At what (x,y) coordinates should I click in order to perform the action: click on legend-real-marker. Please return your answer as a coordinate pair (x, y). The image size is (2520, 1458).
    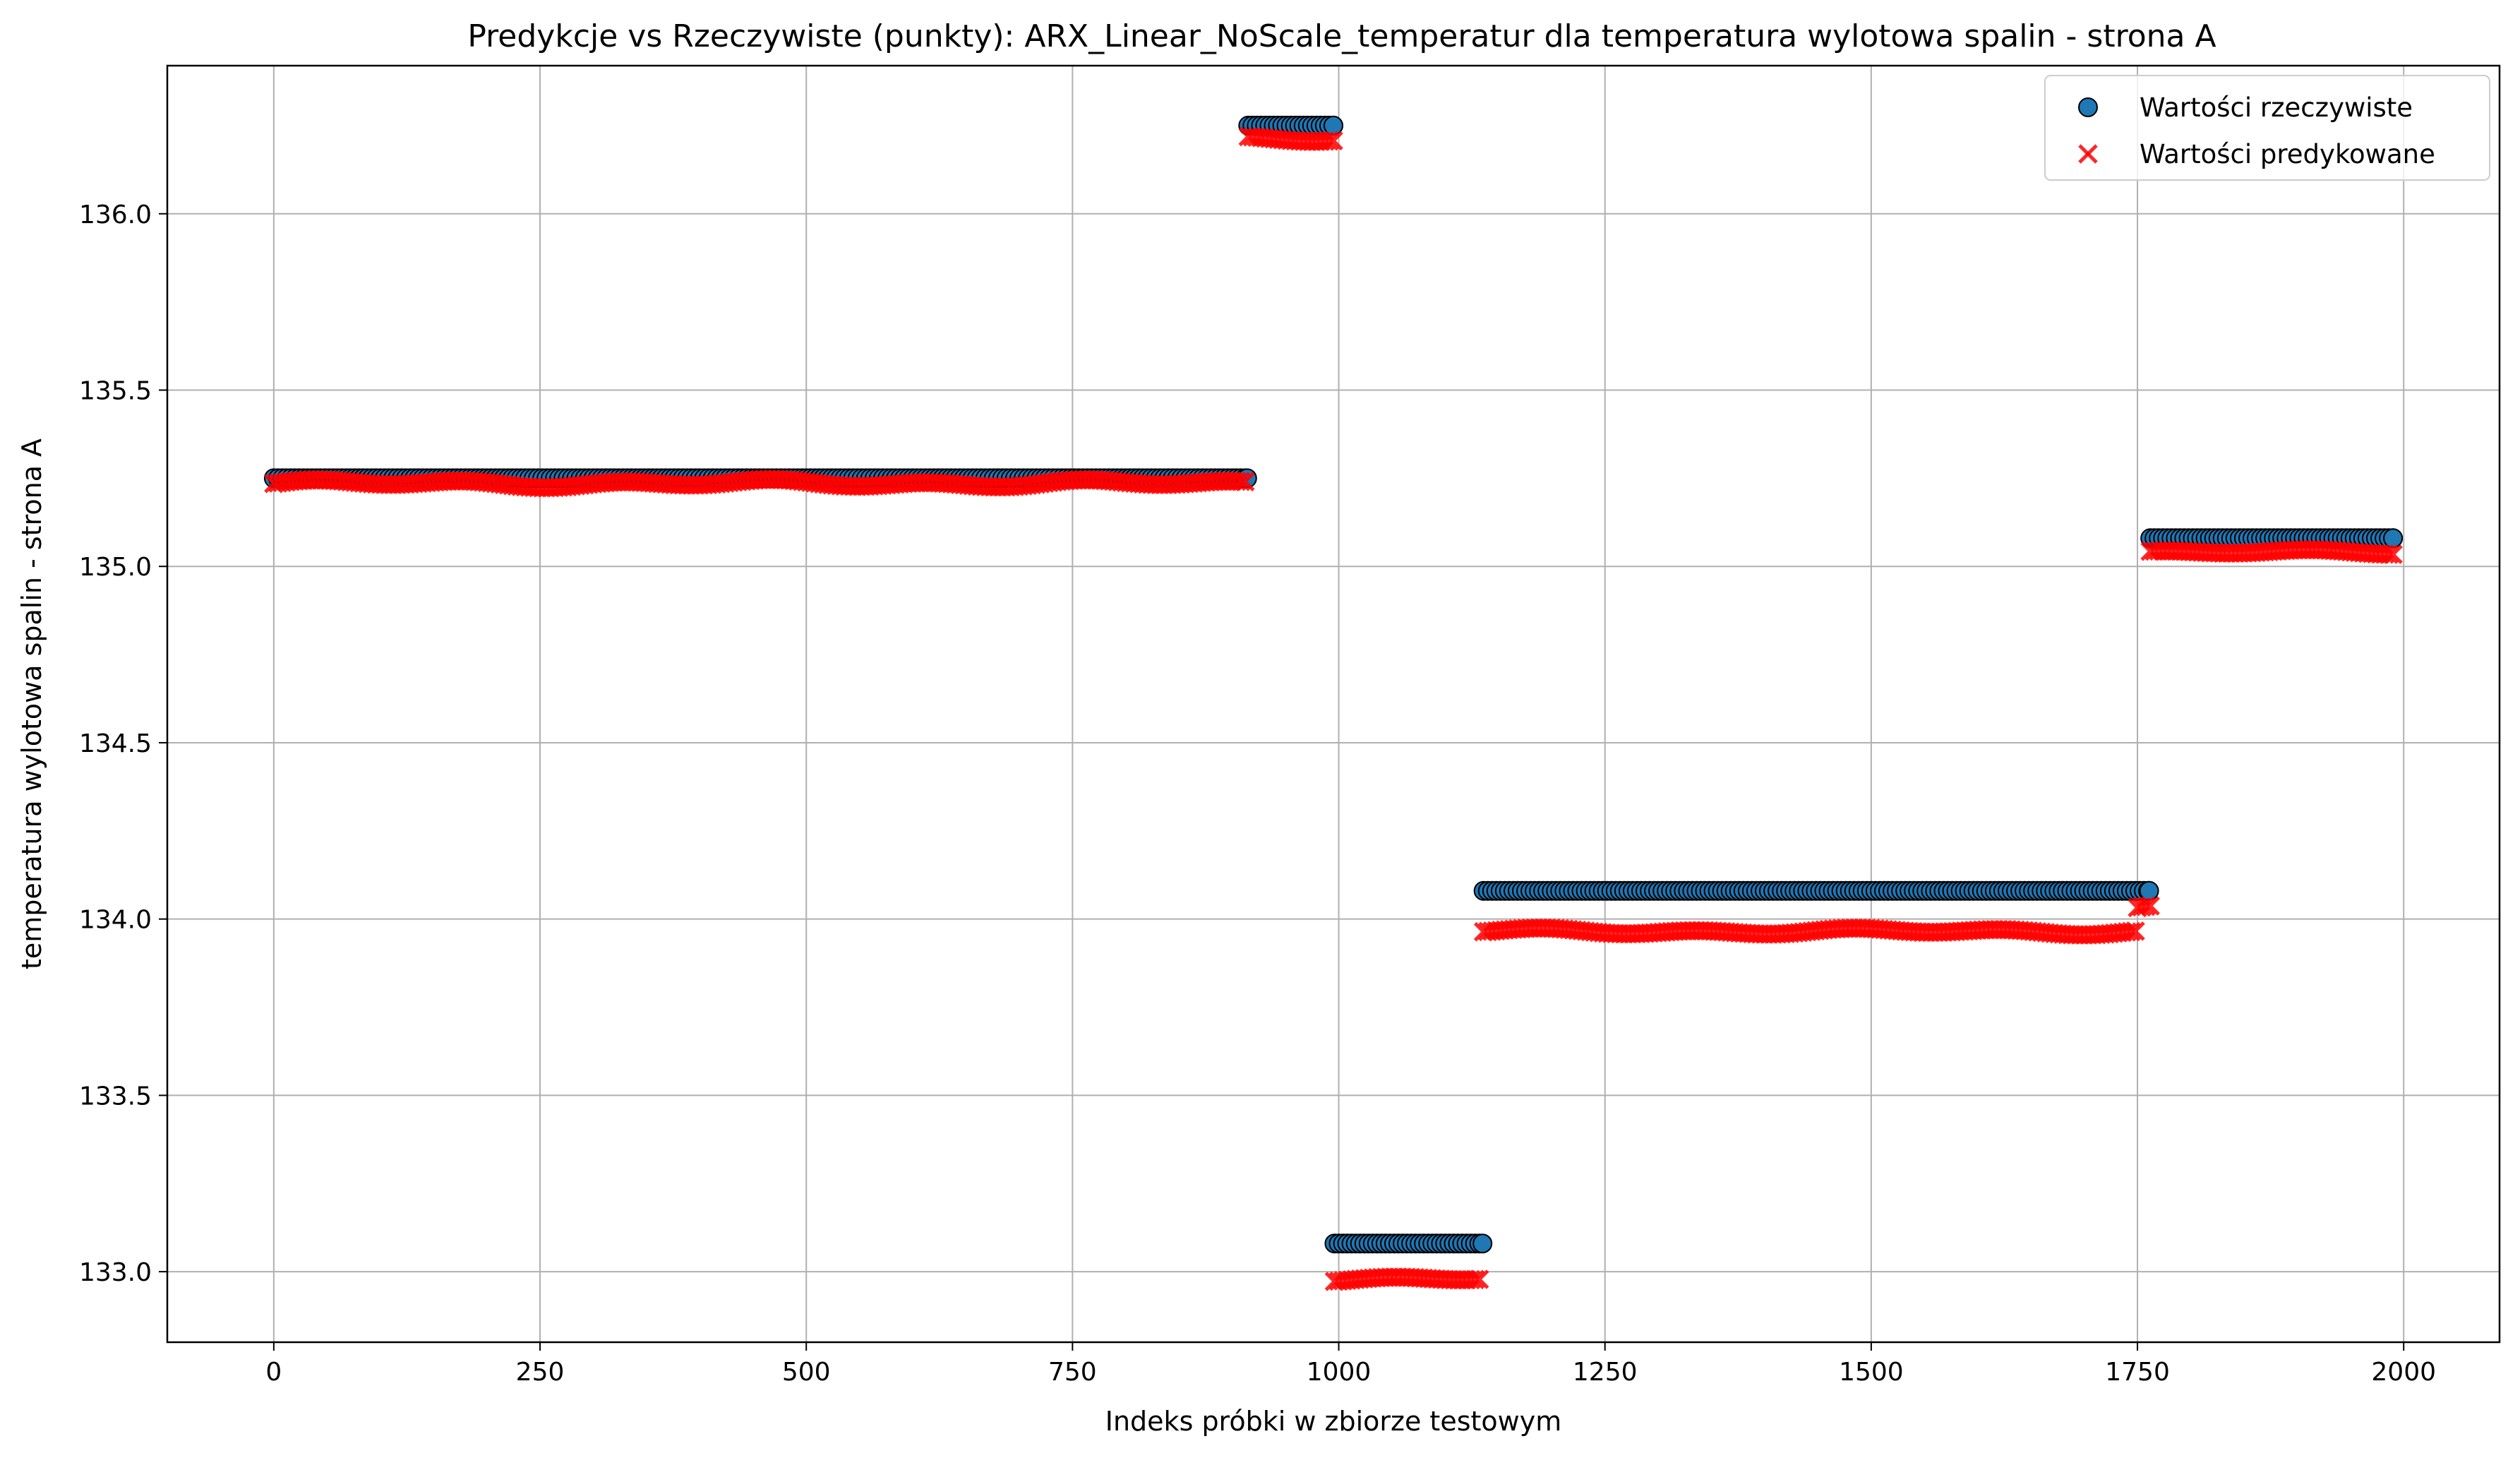
    Looking at the image, I should click on (2088, 107).